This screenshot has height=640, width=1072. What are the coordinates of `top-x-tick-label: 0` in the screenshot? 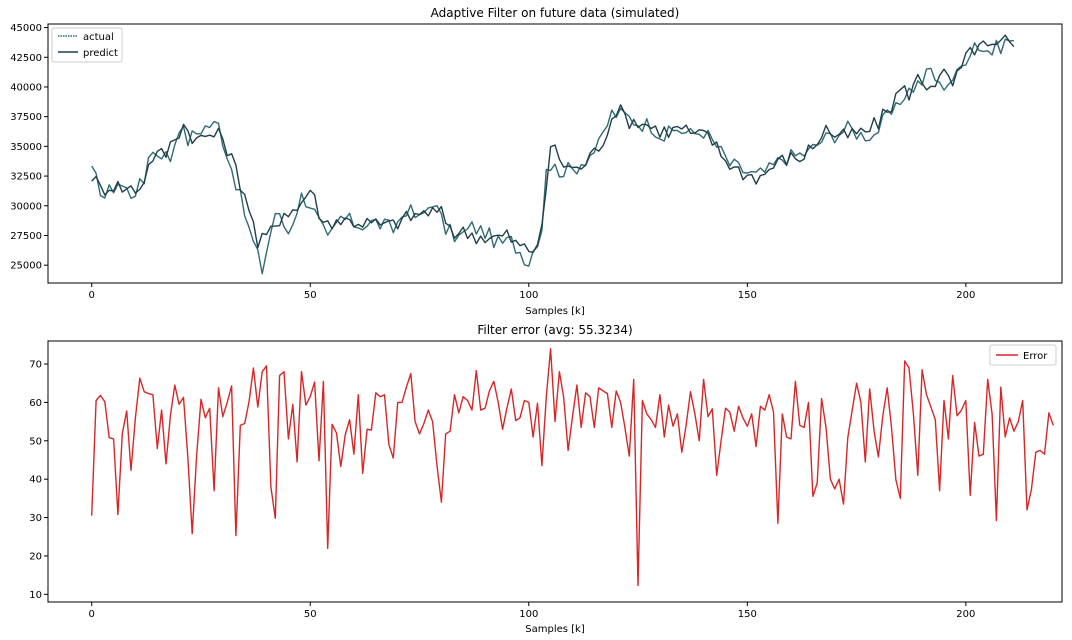 It's located at (92, 295).